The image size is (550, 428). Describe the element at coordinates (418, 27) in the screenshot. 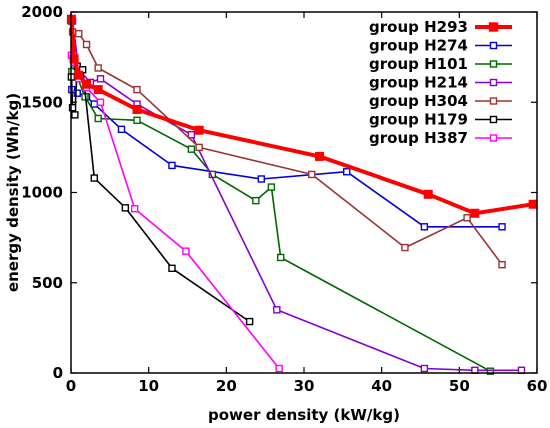

I see `legend-label: group H293` at that location.